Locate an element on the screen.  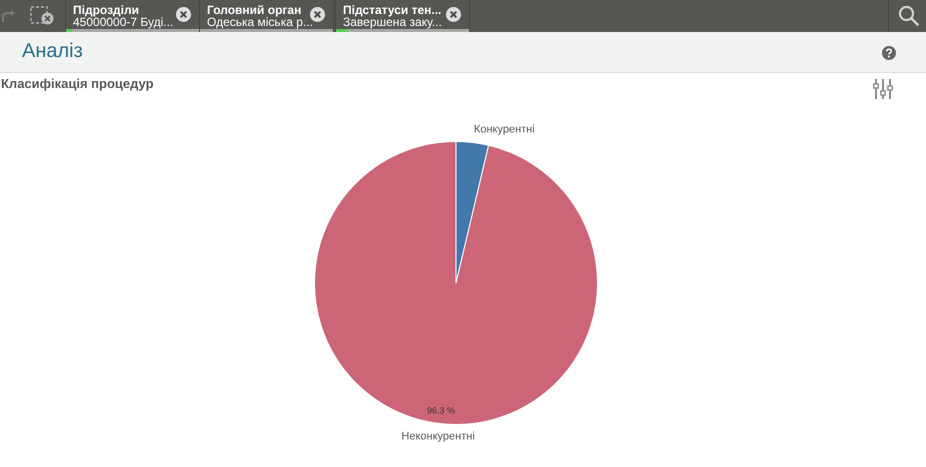
text: Класифікація процедур is located at coordinates (77, 83).